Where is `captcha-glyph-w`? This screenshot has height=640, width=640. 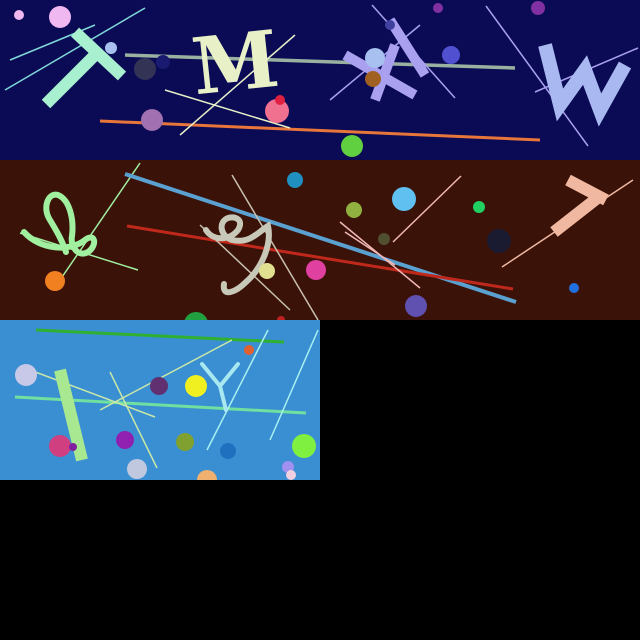 captcha-glyph-w is located at coordinates (585, 85).